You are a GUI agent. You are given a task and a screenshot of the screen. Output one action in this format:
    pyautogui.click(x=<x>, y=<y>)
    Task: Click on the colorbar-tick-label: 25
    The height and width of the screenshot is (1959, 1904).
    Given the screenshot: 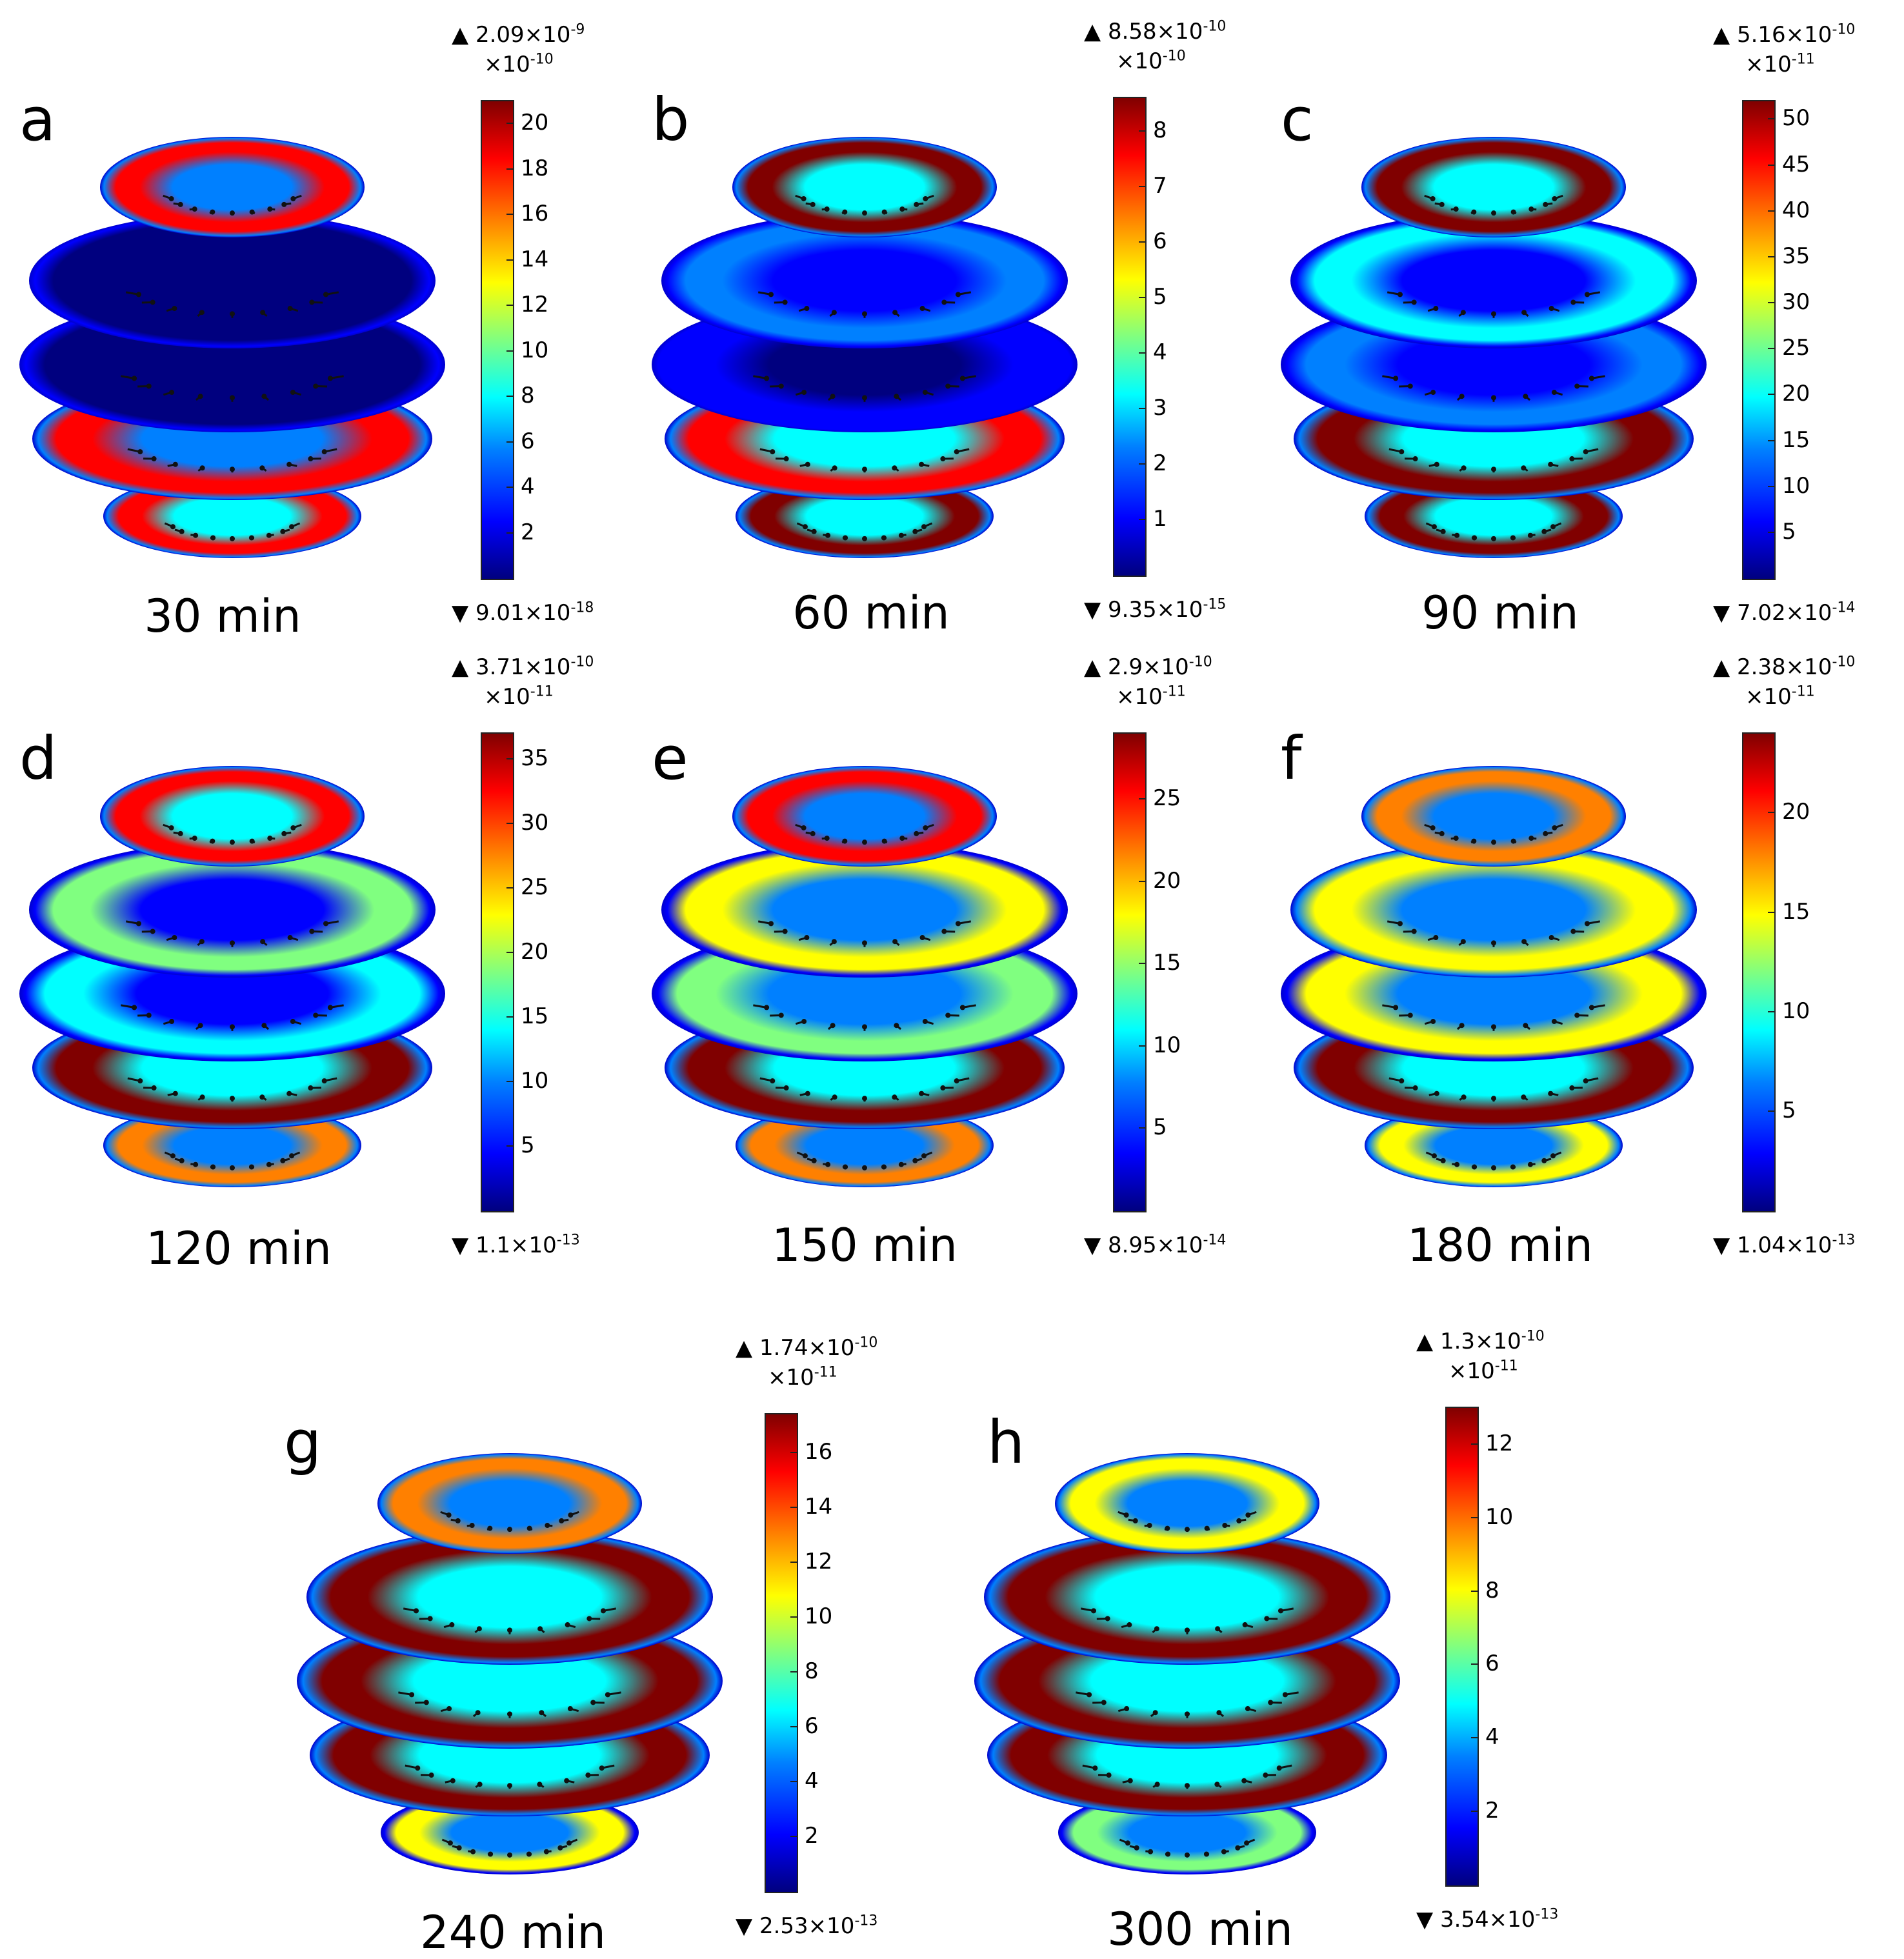 What is the action you would take?
    pyautogui.click(x=1167, y=798)
    